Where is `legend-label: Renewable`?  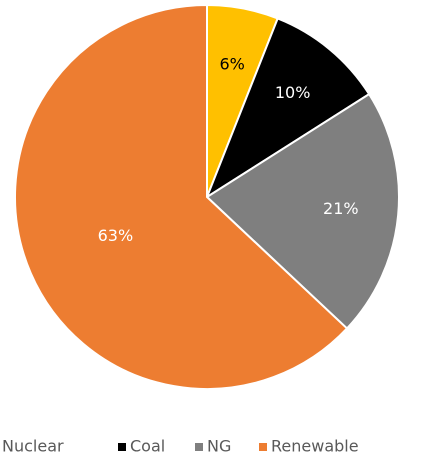
legend-label: Renewable is located at coordinates (315, 446).